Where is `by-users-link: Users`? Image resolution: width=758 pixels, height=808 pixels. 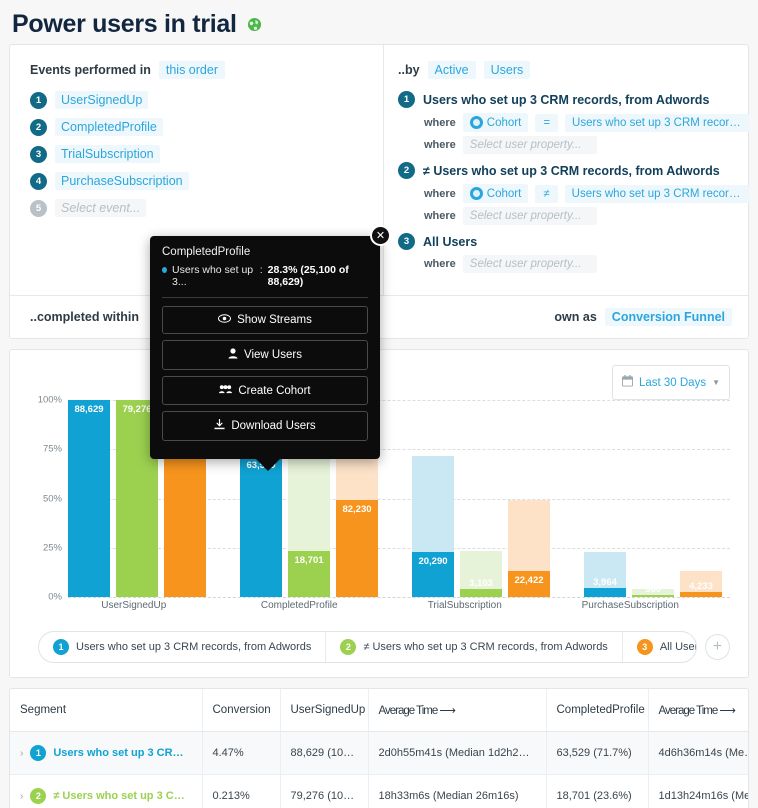
by-users-link: Users is located at coordinates (507, 70).